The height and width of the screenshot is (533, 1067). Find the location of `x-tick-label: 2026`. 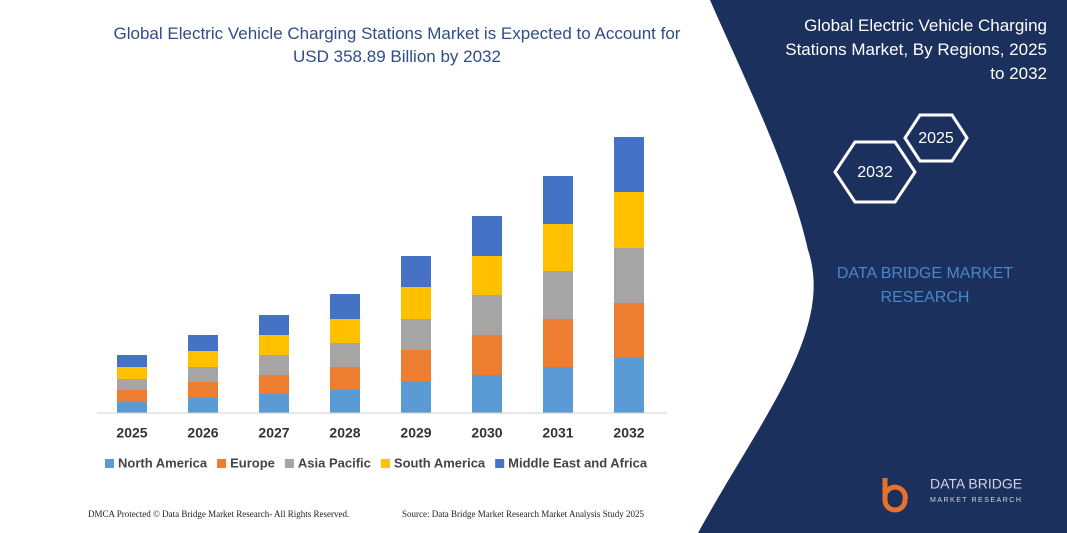

x-tick-label: 2026 is located at coordinates (202, 433).